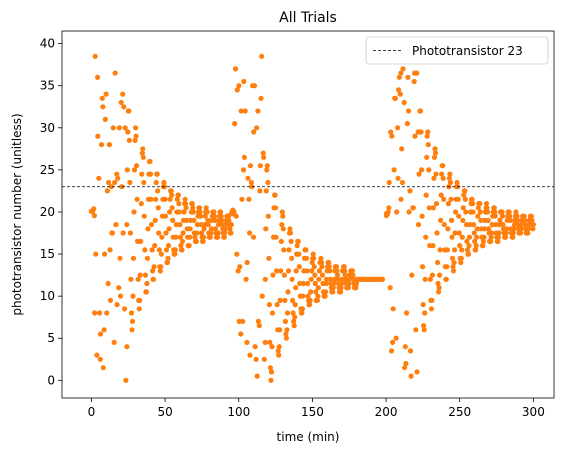 Image resolution: width=563 pixels, height=457 pixels. Describe the element at coordinates (47, 170) in the screenshot. I see `y-tick-label: 25` at that location.